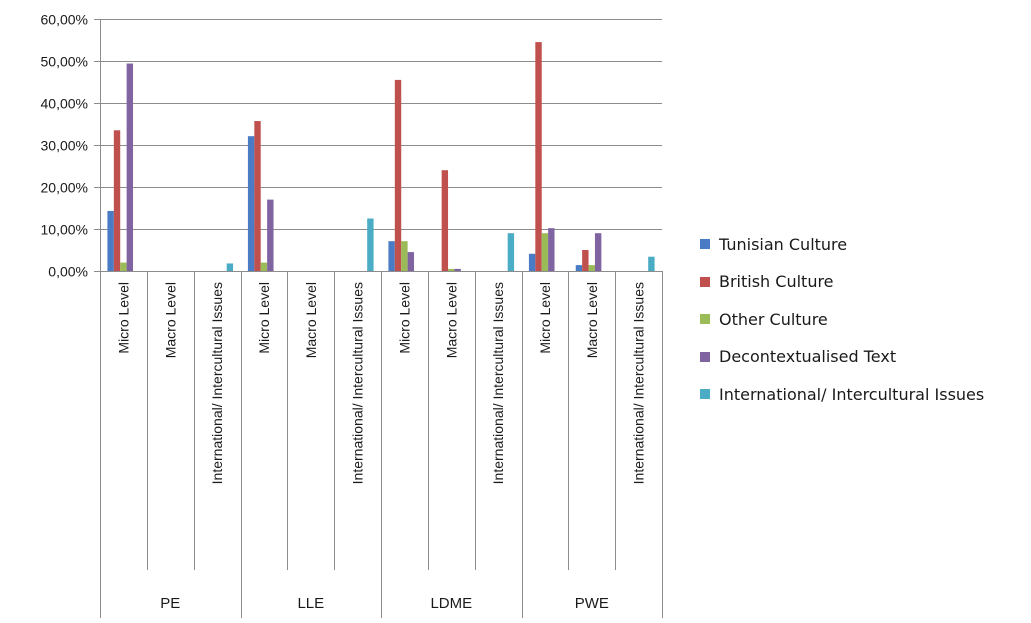 The image size is (1031, 623). What do you see at coordinates (852, 394) in the screenshot?
I see `legend-label: International/ Intercultural Issues` at bounding box center [852, 394].